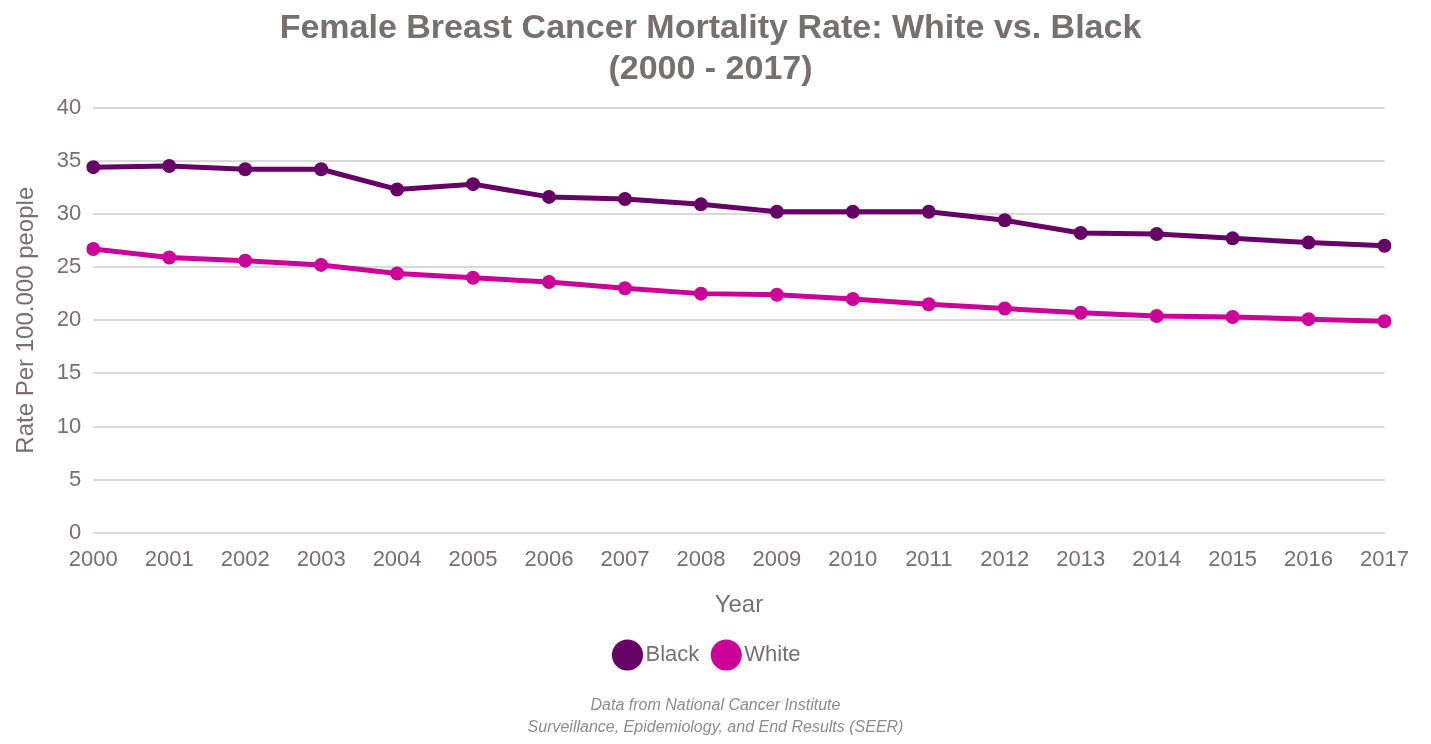 The height and width of the screenshot is (744, 1431). I want to click on x-tick-label: 2005, so click(473, 559).